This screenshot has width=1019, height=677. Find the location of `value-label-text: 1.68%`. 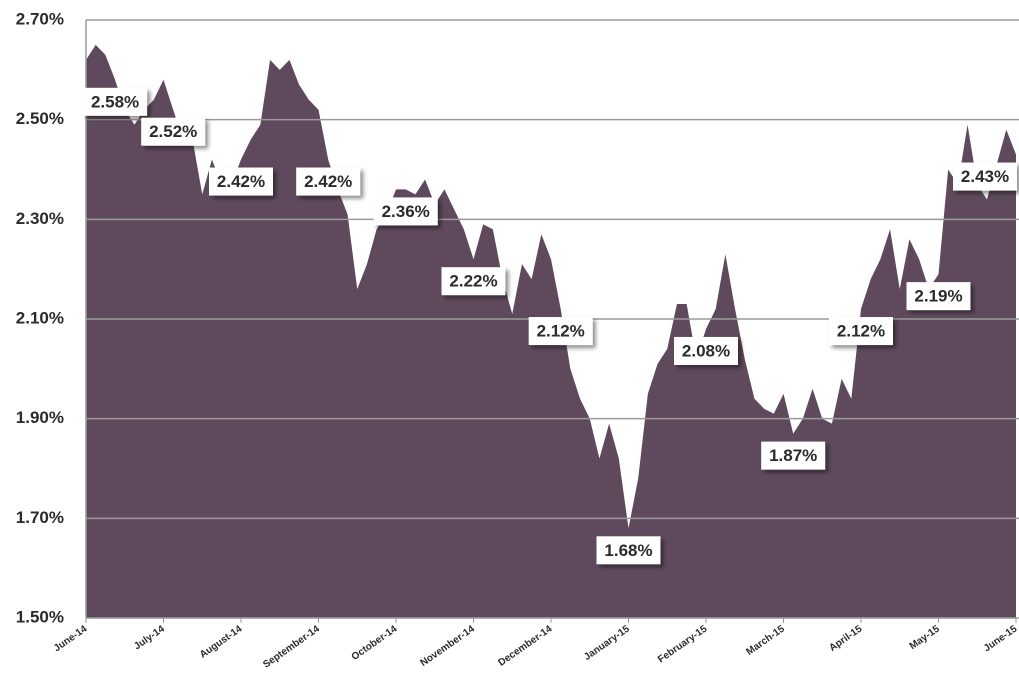

value-label-text: 1.68% is located at coordinates (628, 550).